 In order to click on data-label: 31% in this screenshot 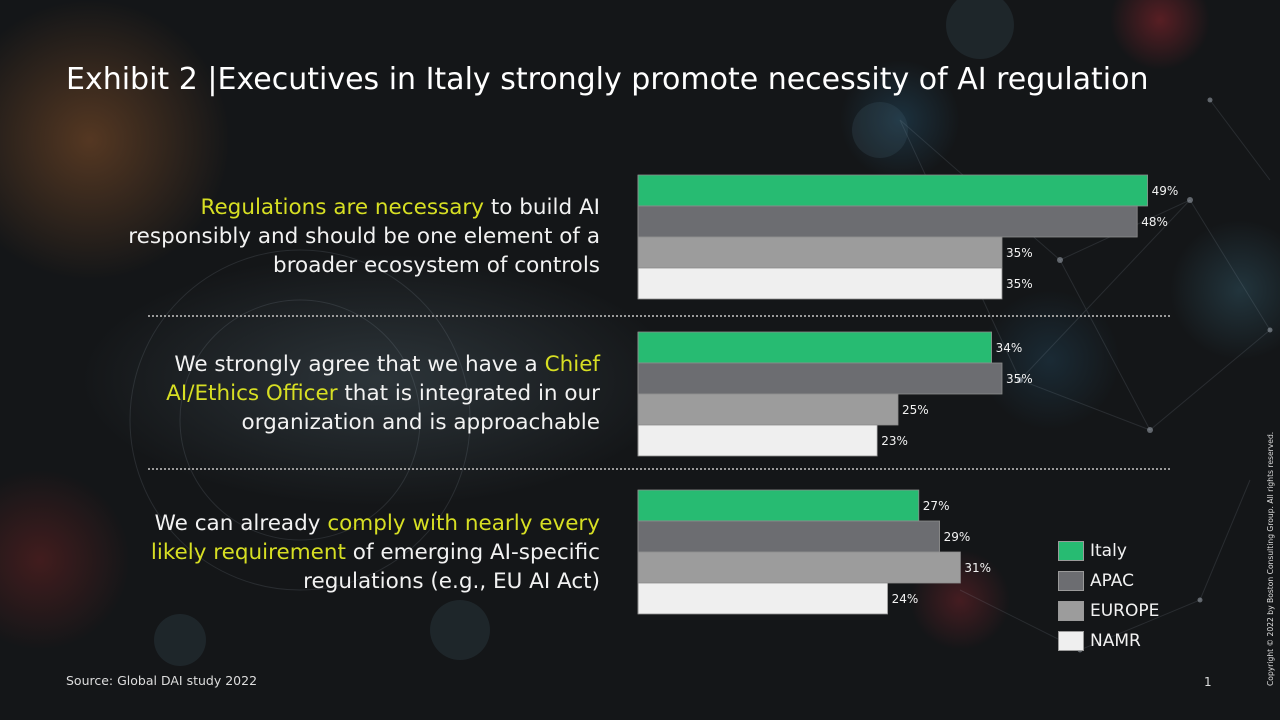, I will do `click(977, 568)`.